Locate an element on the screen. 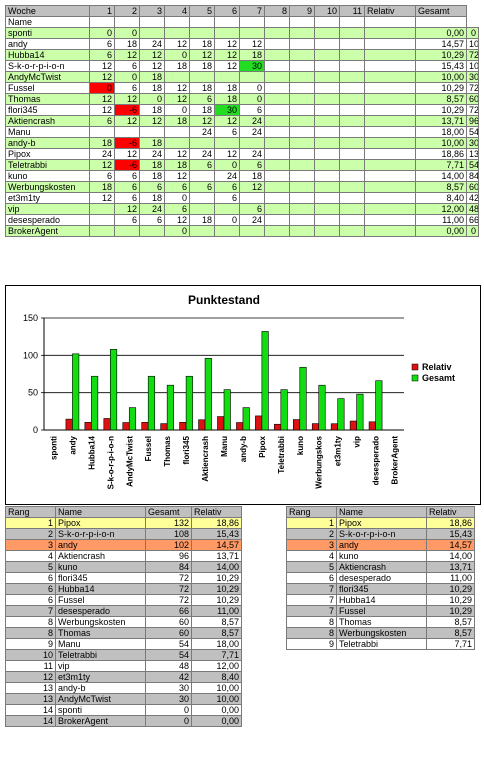  gesamt-score: 72 is located at coordinates (472, 55).